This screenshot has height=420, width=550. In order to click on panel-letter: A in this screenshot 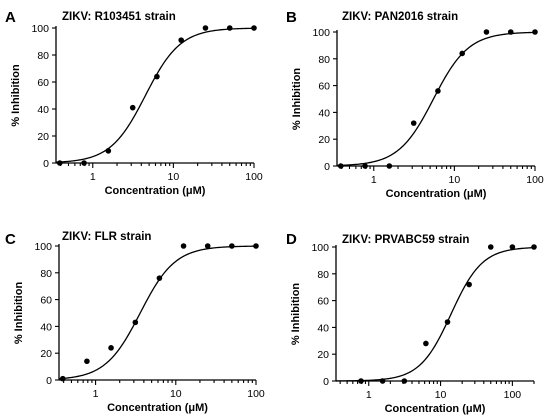, I will do `click(10, 17)`.